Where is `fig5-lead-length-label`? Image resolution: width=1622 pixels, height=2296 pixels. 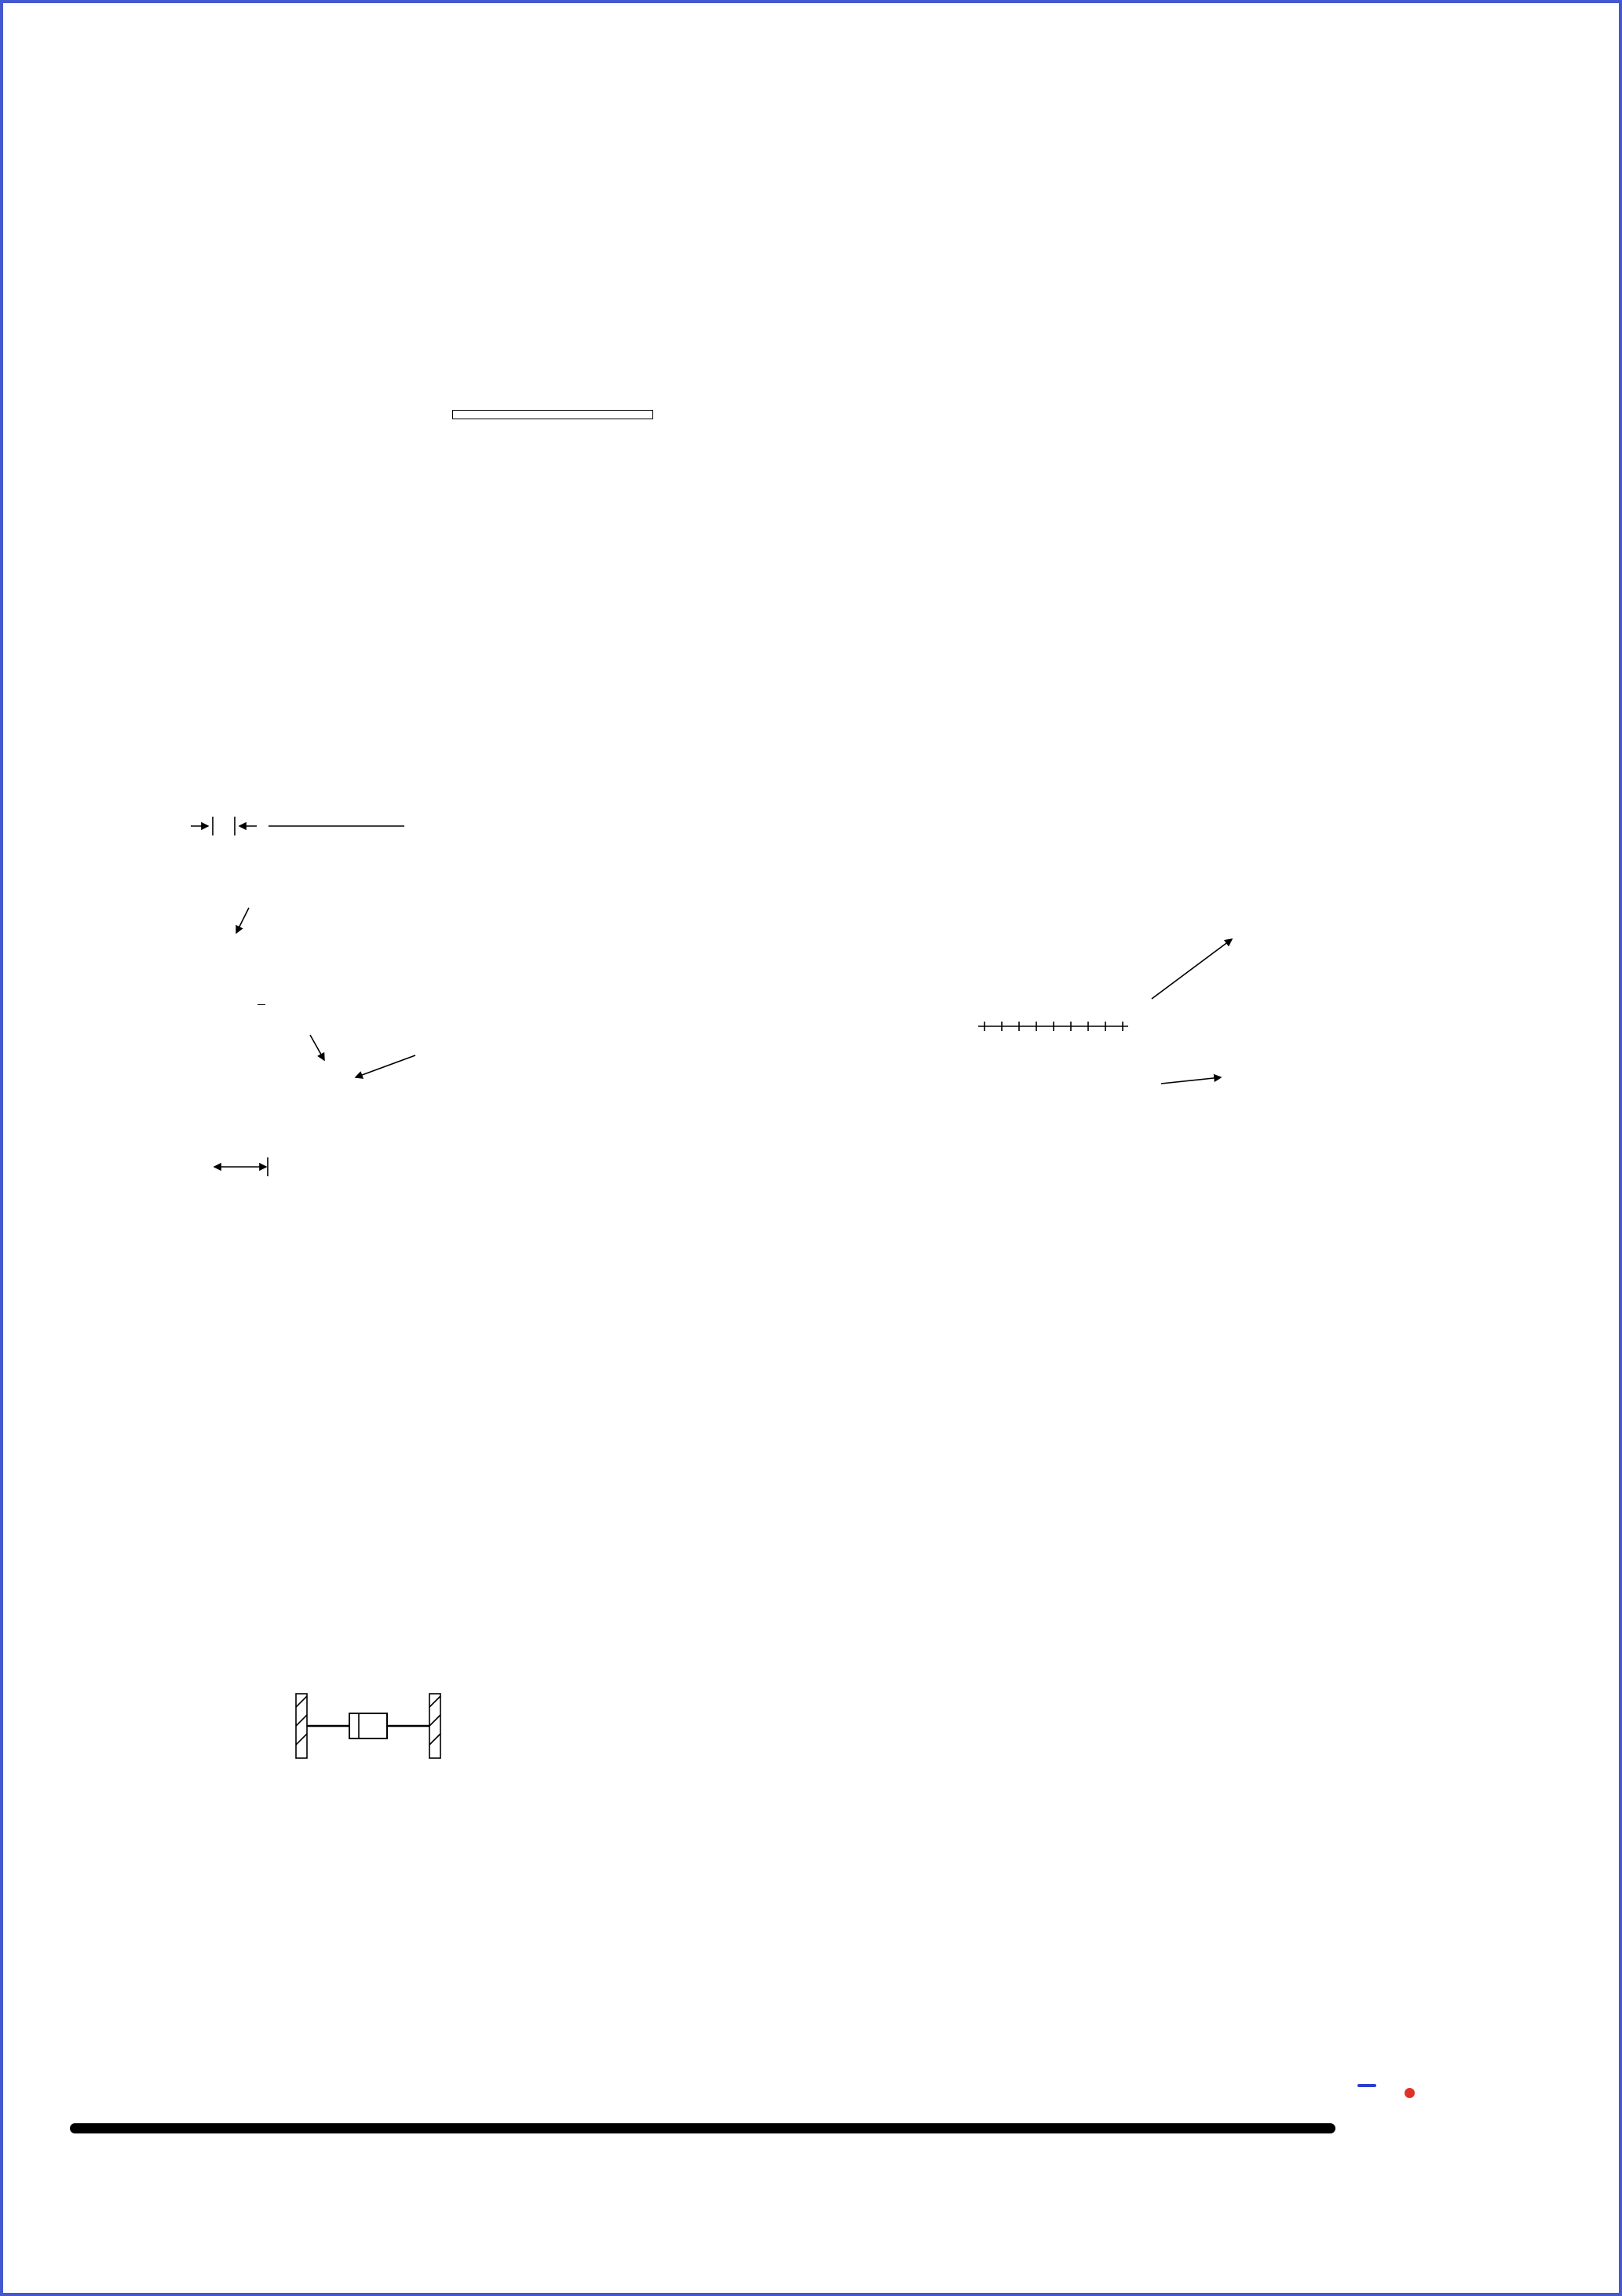
fig5-lead-length-label is located at coordinates (306, 1669).